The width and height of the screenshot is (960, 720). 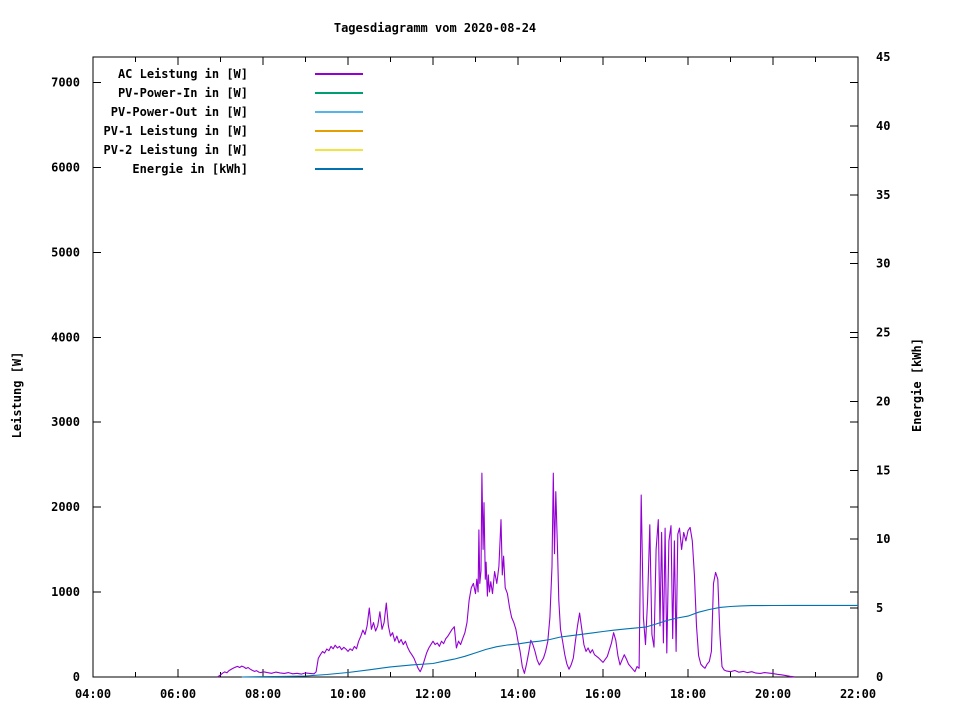 I want to click on x-tick-label: 06:00, so click(x=178, y=694).